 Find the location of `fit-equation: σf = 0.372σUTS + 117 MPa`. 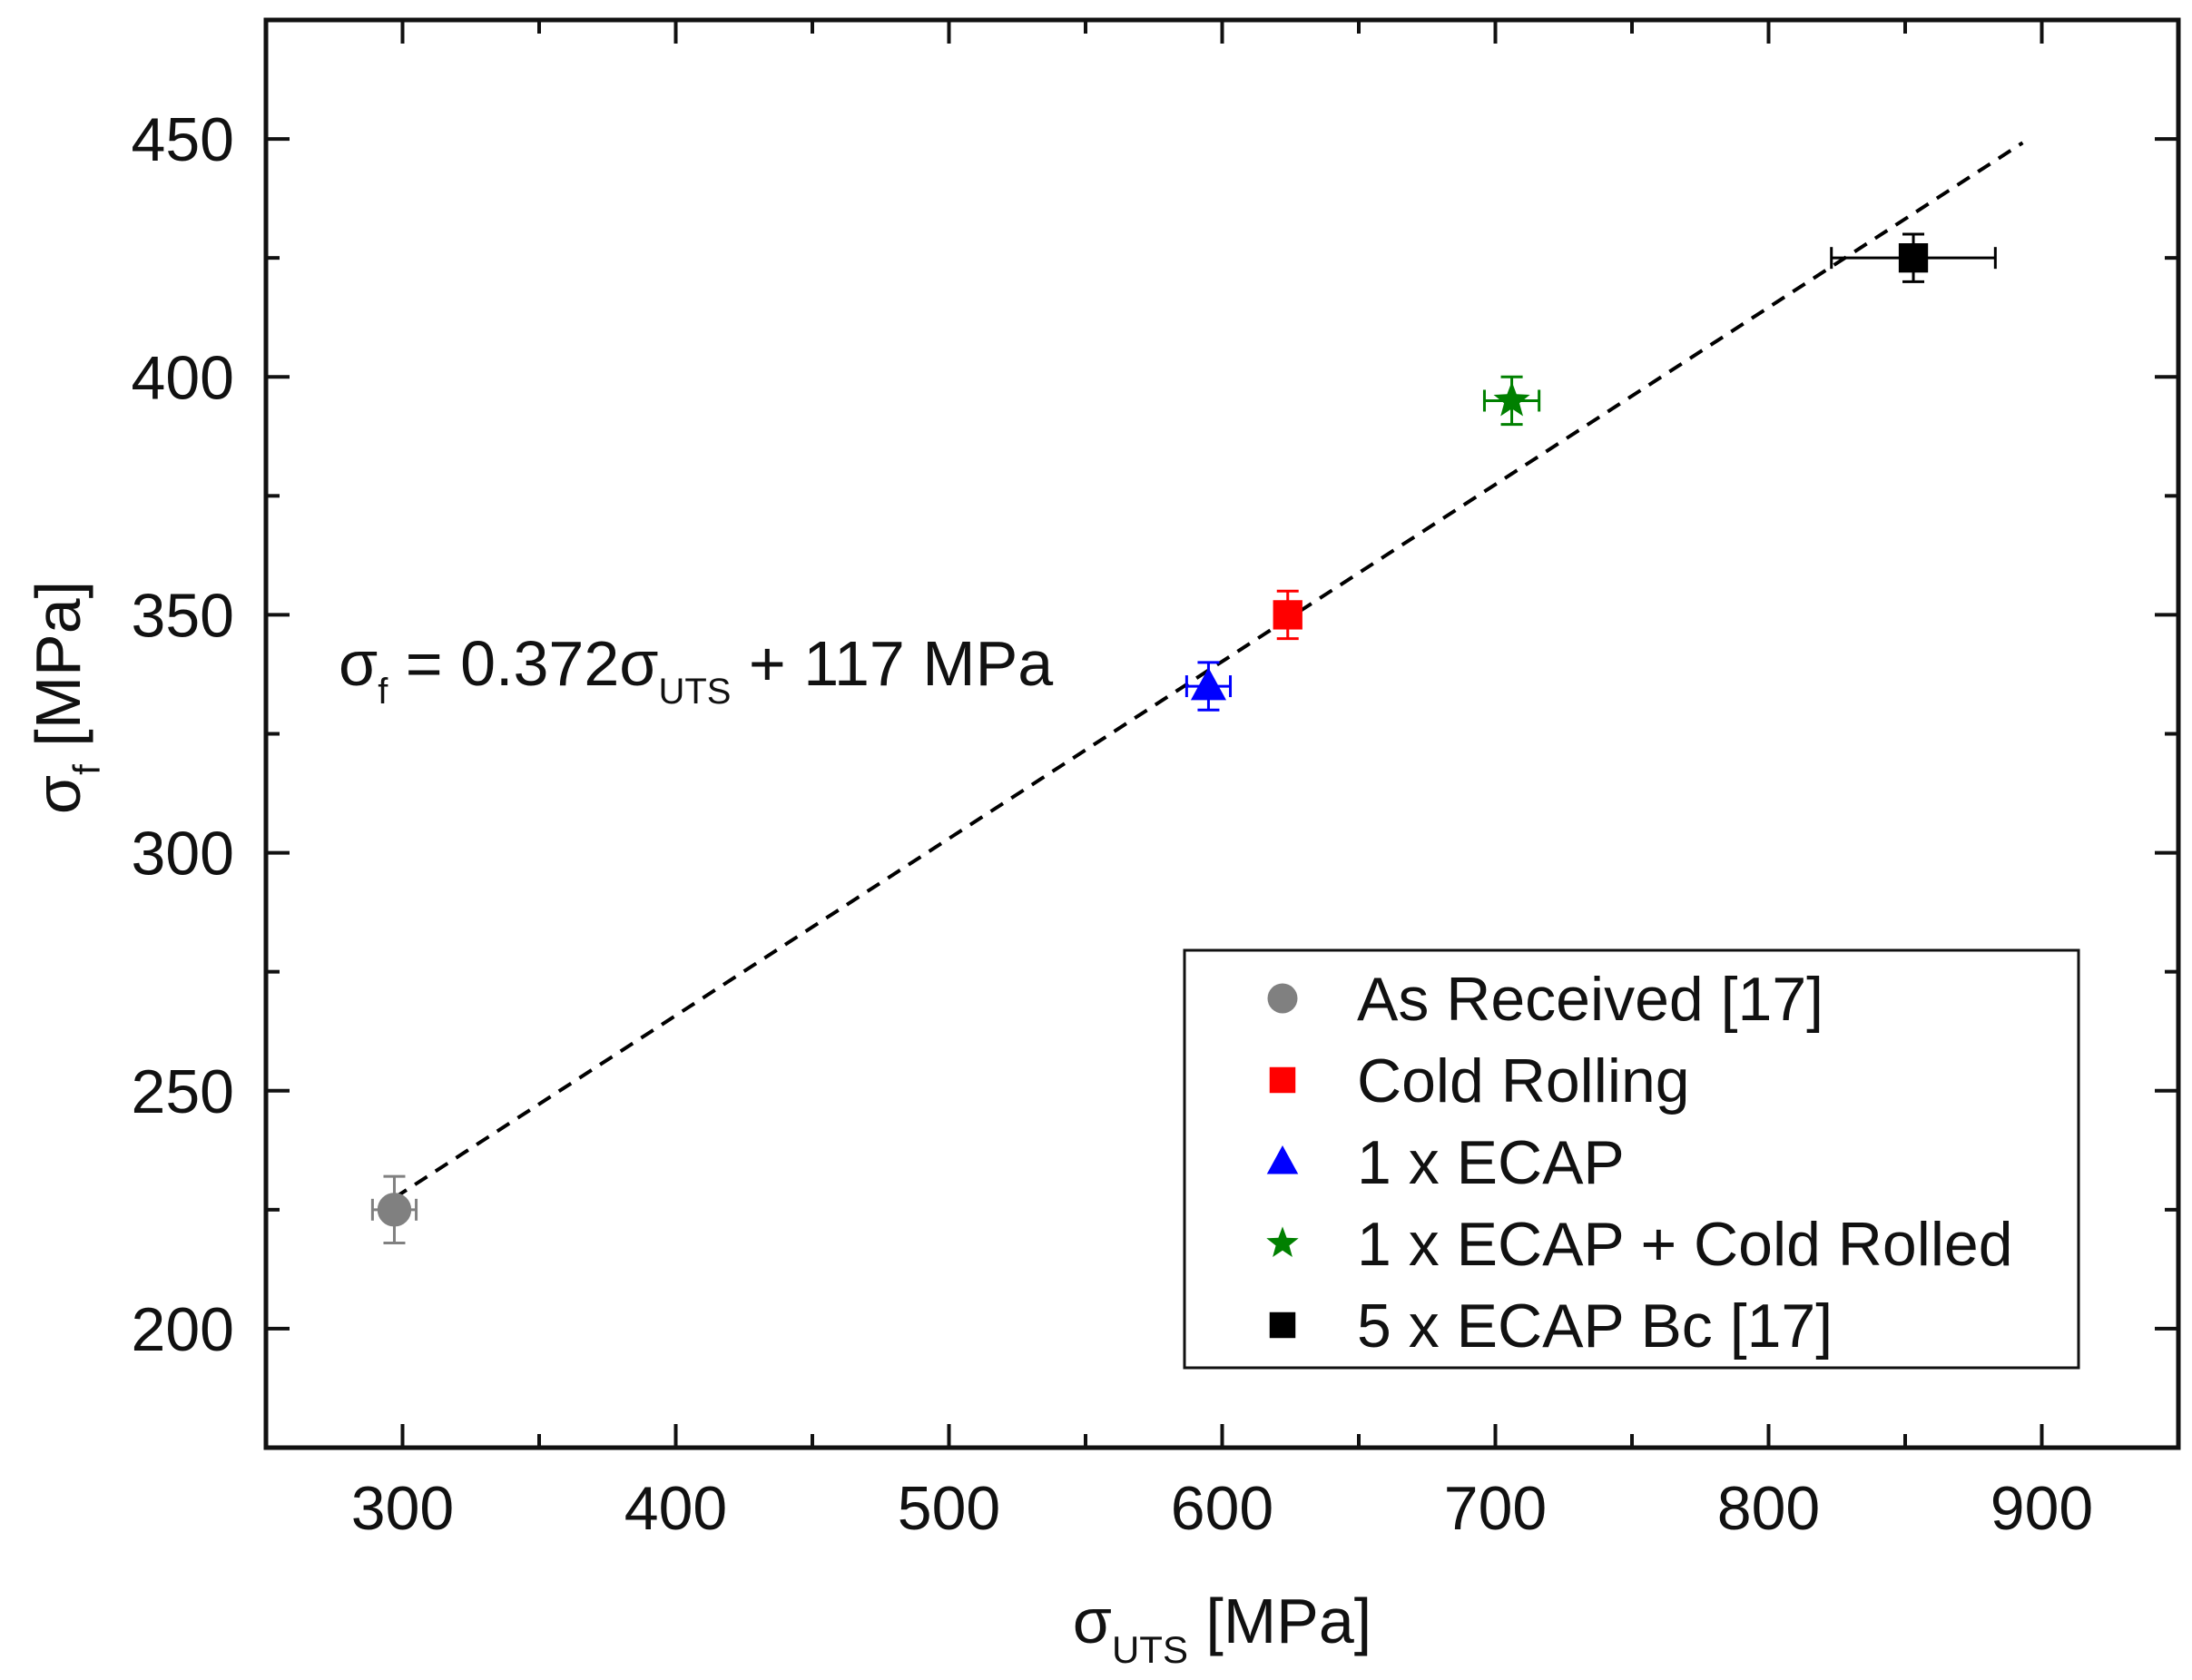

fit-equation: σf = 0.372σUTS + 117 MPa is located at coordinates (696, 670).